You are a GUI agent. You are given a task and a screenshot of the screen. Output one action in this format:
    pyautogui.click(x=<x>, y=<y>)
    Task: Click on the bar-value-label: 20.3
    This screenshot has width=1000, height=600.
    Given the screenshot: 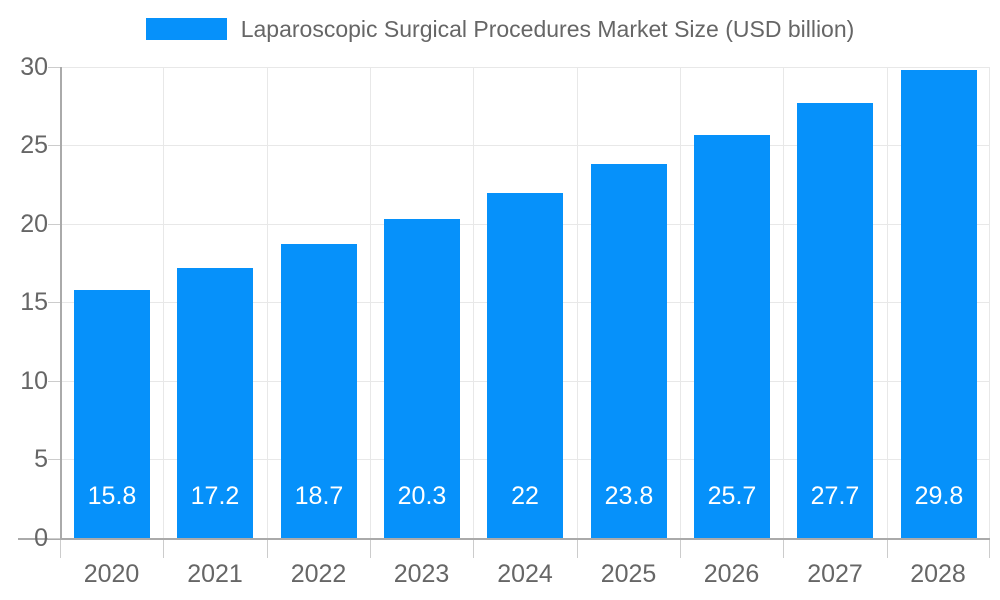 What is the action you would take?
    pyautogui.click(x=422, y=496)
    